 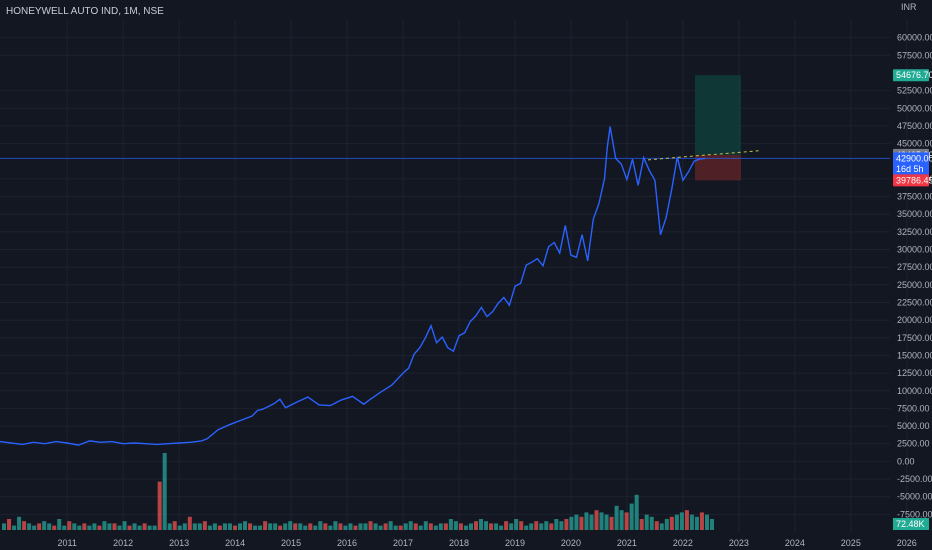 What do you see at coordinates (123, 543) in the screenshot?
I see `x-tick-label: 2012` at bounding box center [123, 543].